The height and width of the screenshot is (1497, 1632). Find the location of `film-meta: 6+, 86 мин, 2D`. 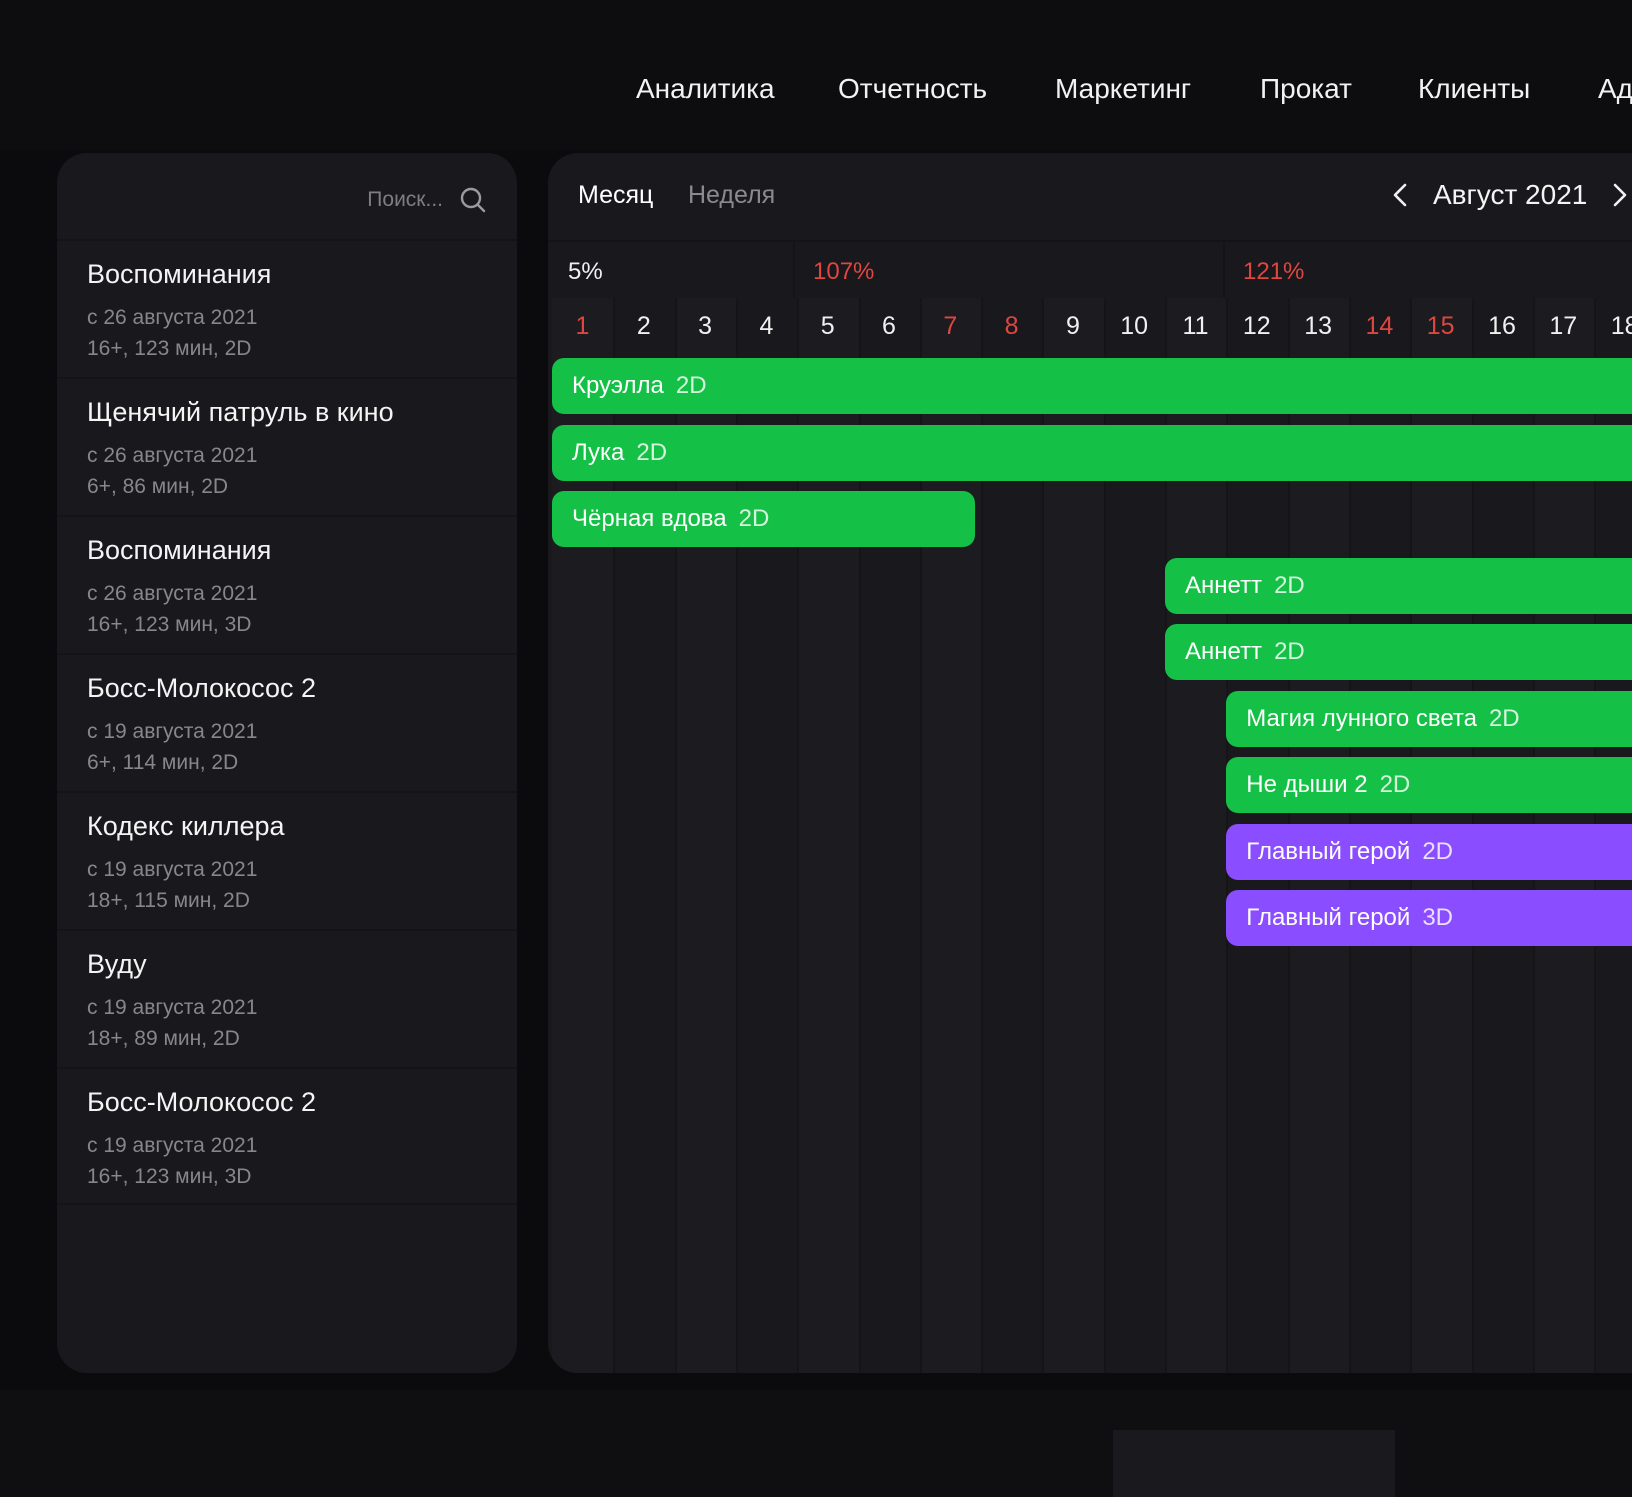

film-meta: 6+, 86 мин, 2D is located at coordinates (158, 486).